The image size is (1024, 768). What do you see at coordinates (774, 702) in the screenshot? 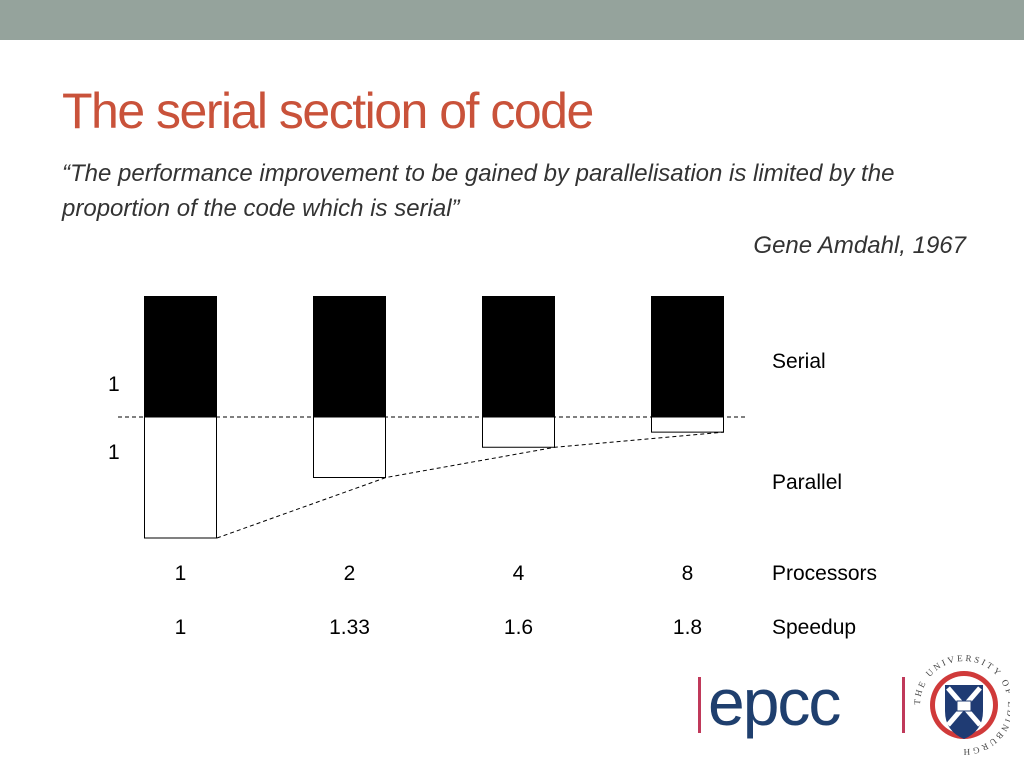
I see `epcc-wordmark: epcc` at bounding box center [774, 702].